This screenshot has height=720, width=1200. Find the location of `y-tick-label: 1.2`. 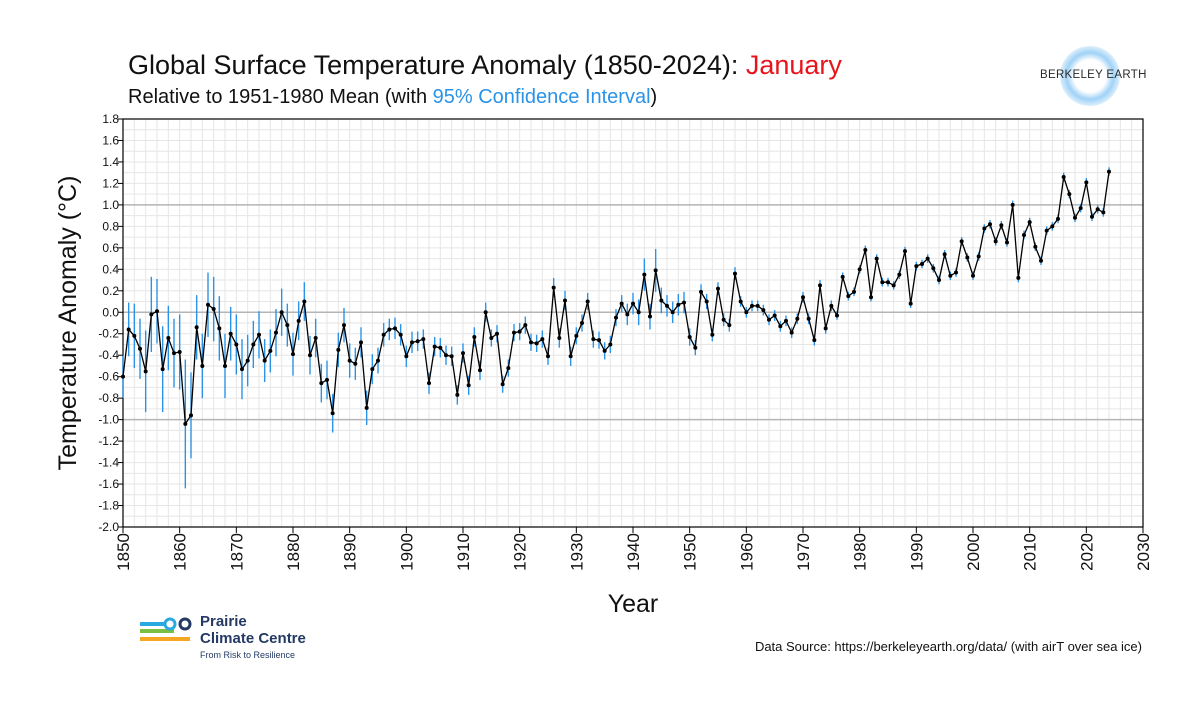

y-tick-label: 1.2 is located at coordinates (110, 183).